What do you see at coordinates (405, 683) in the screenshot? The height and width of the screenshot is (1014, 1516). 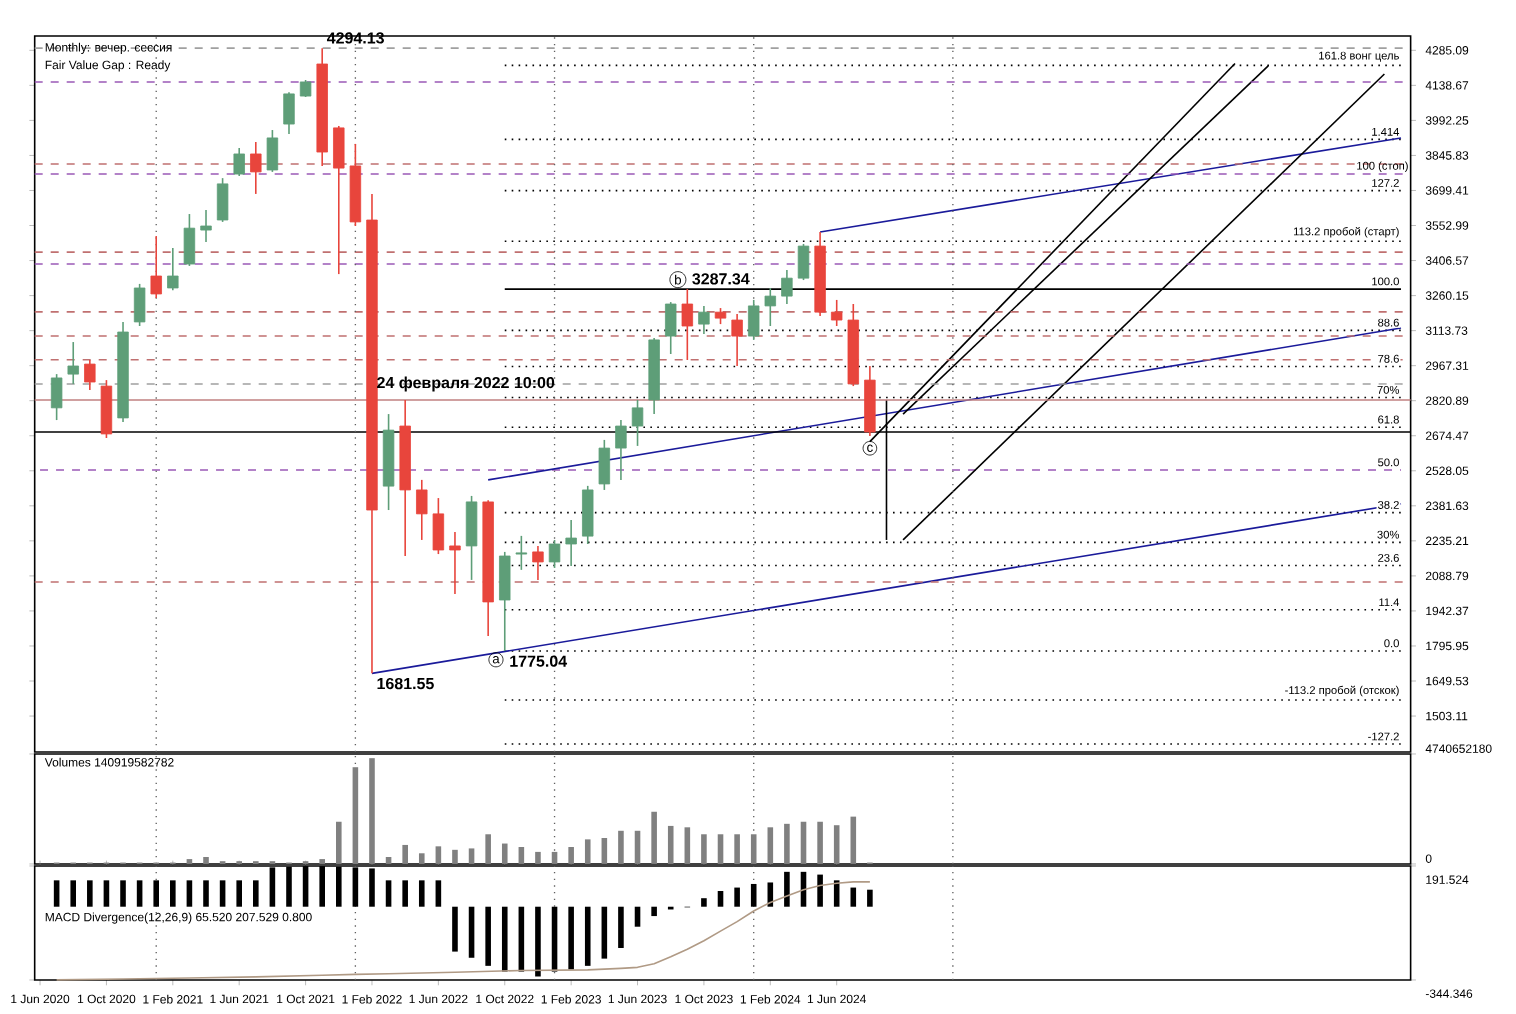 I see `annotation: 1681.55` at bounding box center [405, 683].